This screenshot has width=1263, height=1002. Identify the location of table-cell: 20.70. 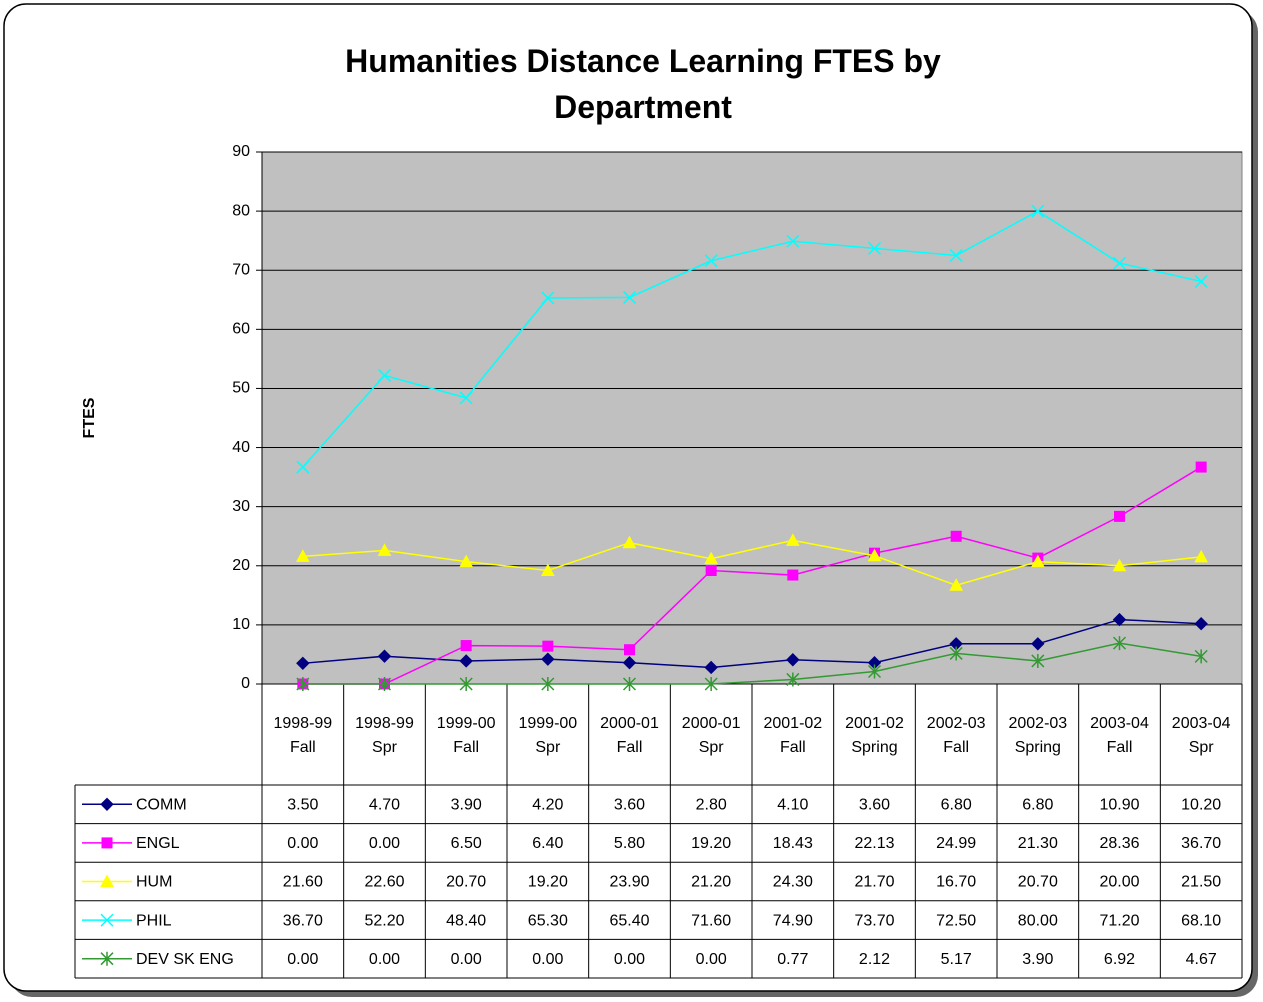
(1038, 882).